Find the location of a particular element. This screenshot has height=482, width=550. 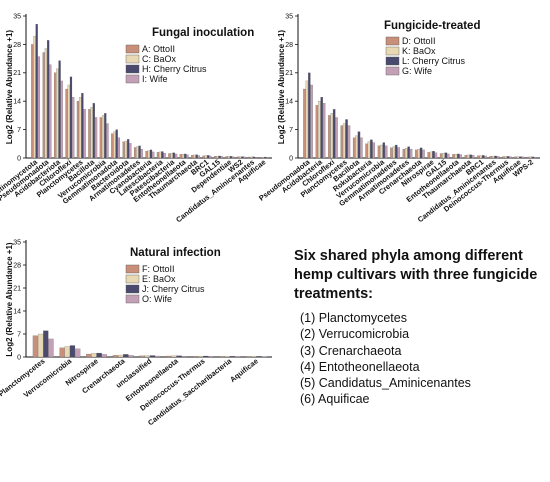

summary-item-4: (4) Entotheonellaeota is located at coordinates (360, 366).